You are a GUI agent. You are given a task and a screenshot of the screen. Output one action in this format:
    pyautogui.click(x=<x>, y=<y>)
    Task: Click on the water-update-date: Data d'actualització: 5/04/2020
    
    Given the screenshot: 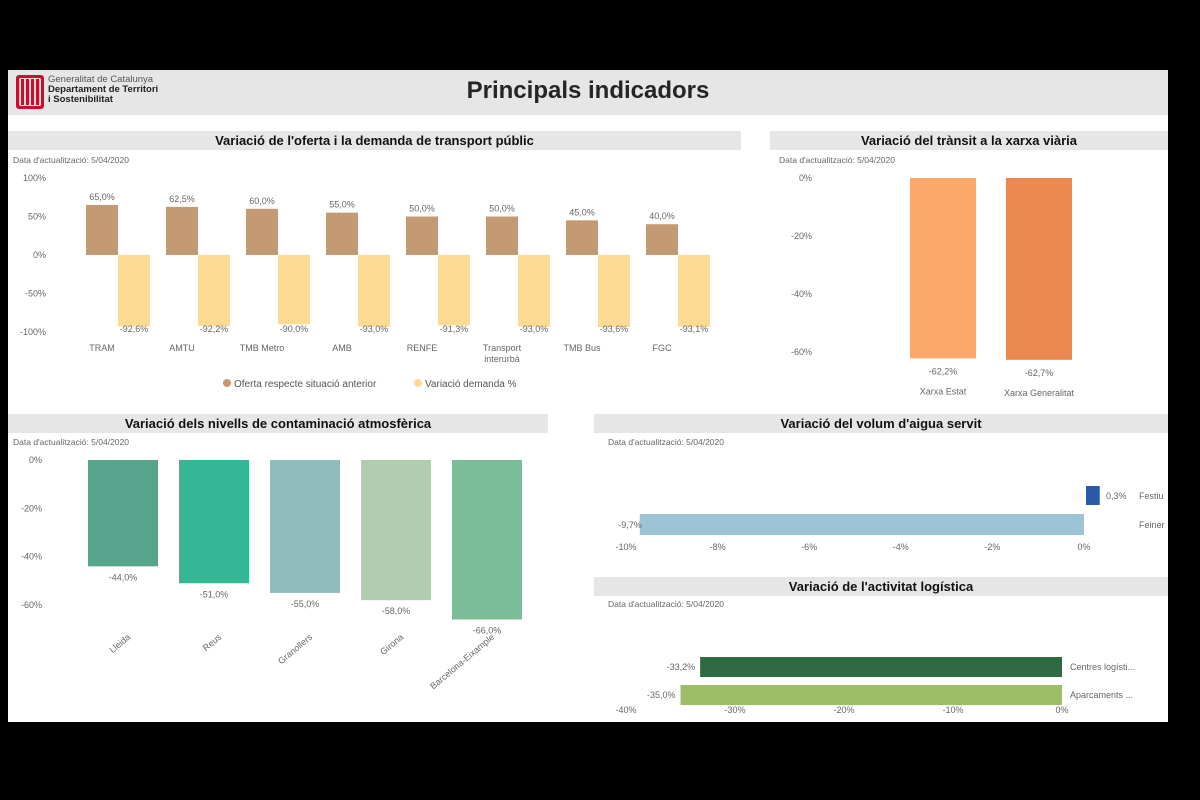 What is the action you would take?
    pyautogui.click(x=666, y=442)
    